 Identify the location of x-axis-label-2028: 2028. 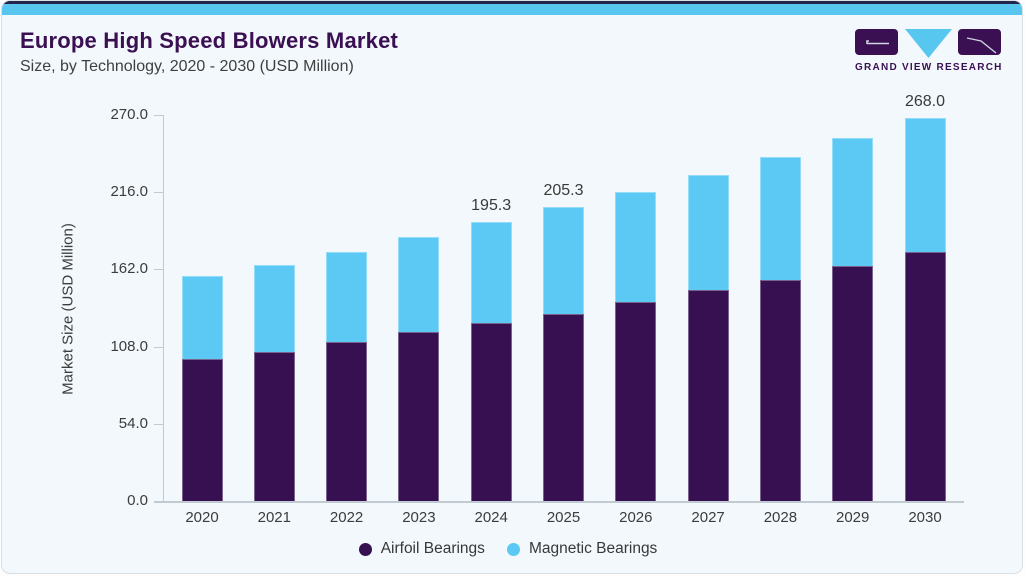
(780, 517).